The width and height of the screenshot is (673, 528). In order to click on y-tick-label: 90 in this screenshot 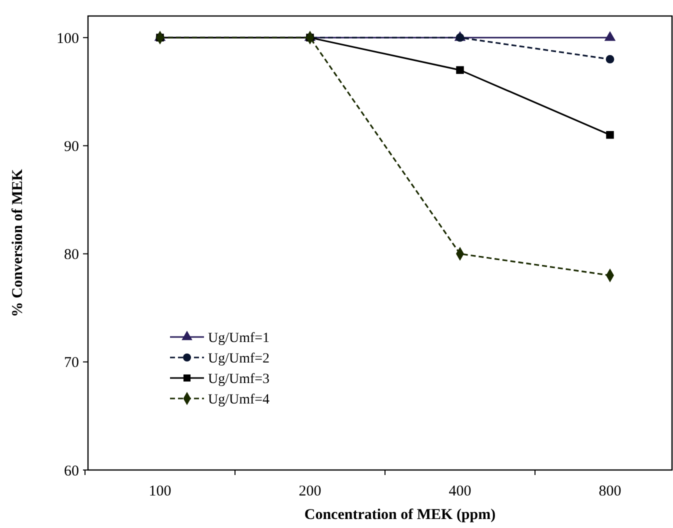, I will do `click(71, 146)`.